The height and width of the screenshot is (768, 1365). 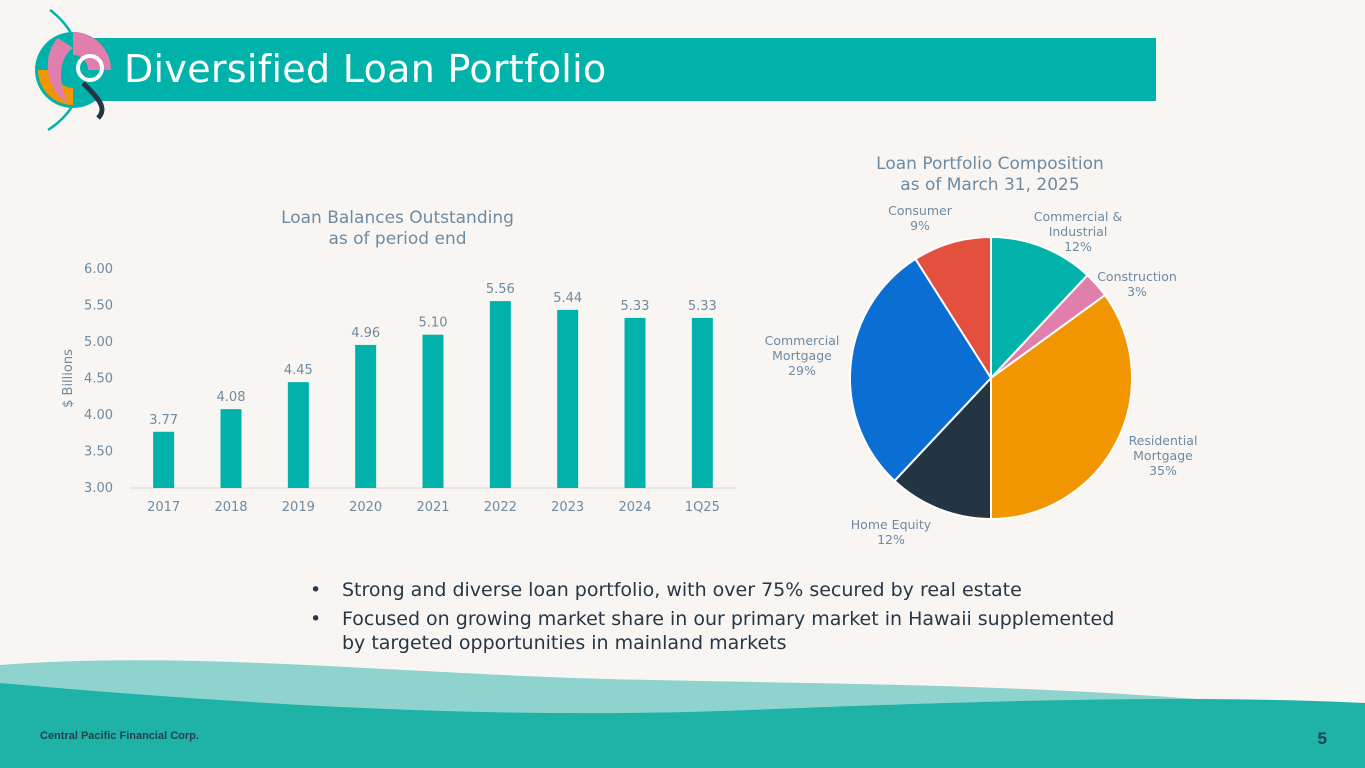 What do you see at coordinates (1137, 291) in the screenshot?
I see `pie-slice-percent: 3%` at bounding box center [1137, 291].